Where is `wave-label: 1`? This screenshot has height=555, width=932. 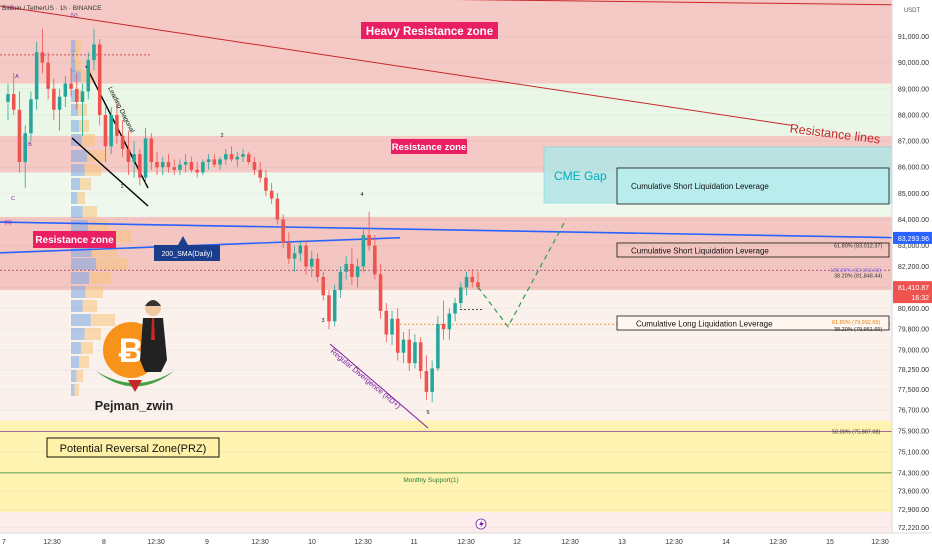
wave-label: 1 is located at coordinates (121, 187).